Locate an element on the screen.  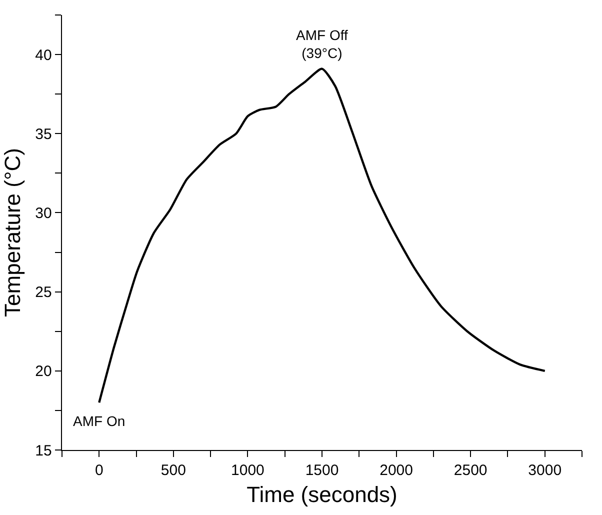
annotation: AMF On is located at coordinates (99, 421).